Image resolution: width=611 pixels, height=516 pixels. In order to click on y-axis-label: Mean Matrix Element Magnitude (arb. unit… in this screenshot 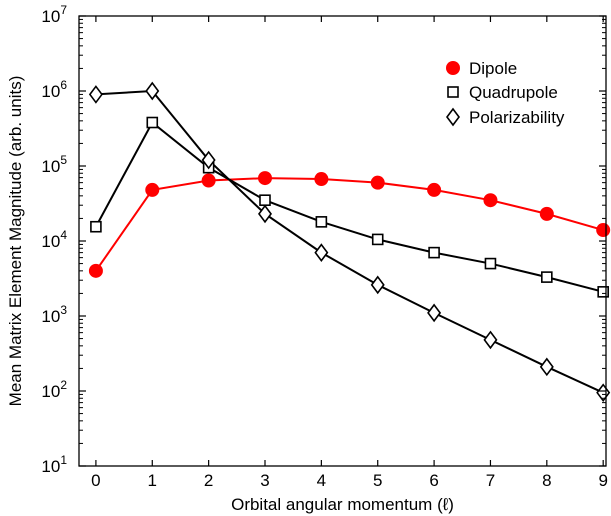, I will do `click(15, 241)`.